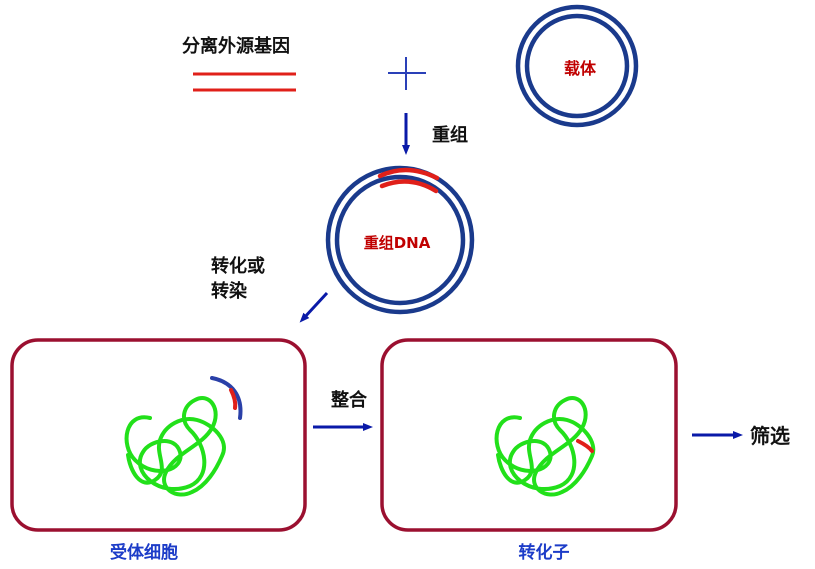  I want to click on integration-label: 整合, so click(349, 400).